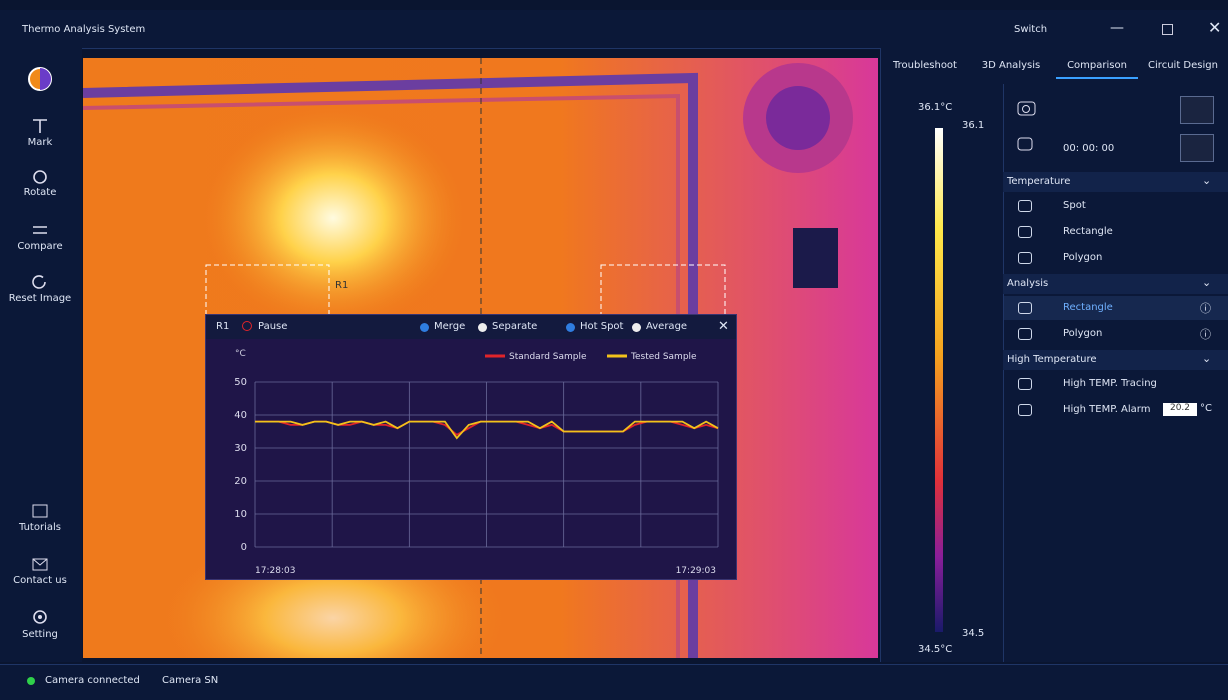 The width and height of the screenshot is (1228, 700). Describe the element at coordinates (1115, 284) in the screenshot. I see `section-header: Analysis` at that location.